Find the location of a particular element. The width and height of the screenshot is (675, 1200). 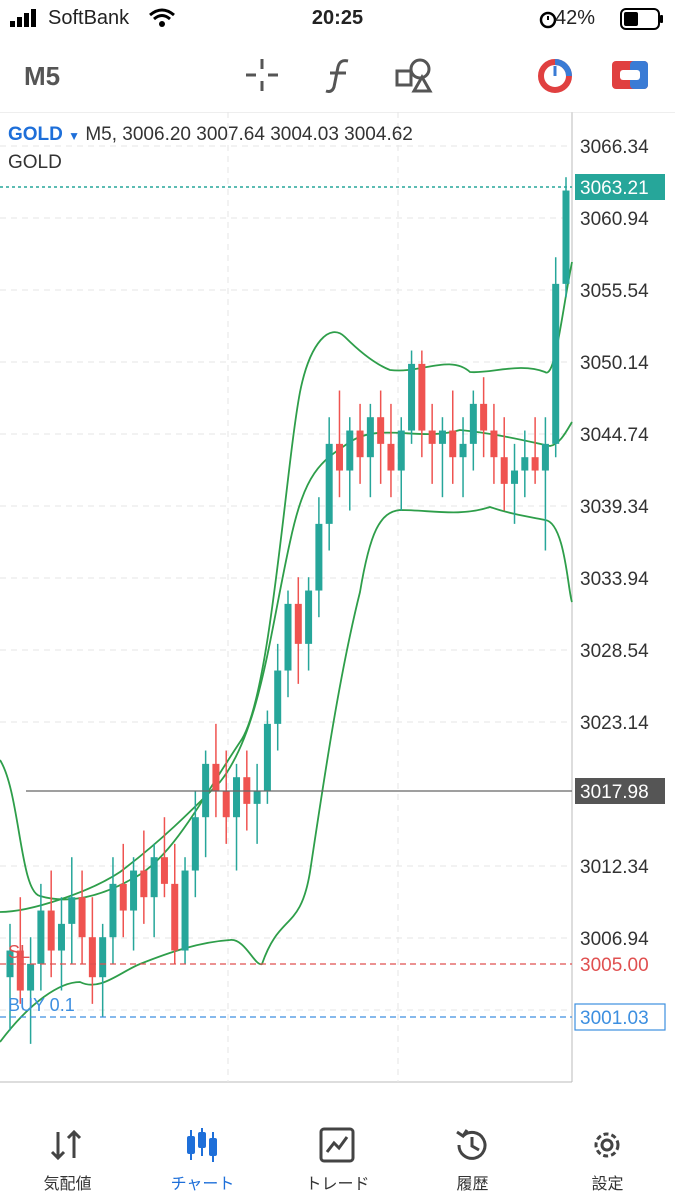

price-label: 3039.34 is located at coordinates (614, 507).